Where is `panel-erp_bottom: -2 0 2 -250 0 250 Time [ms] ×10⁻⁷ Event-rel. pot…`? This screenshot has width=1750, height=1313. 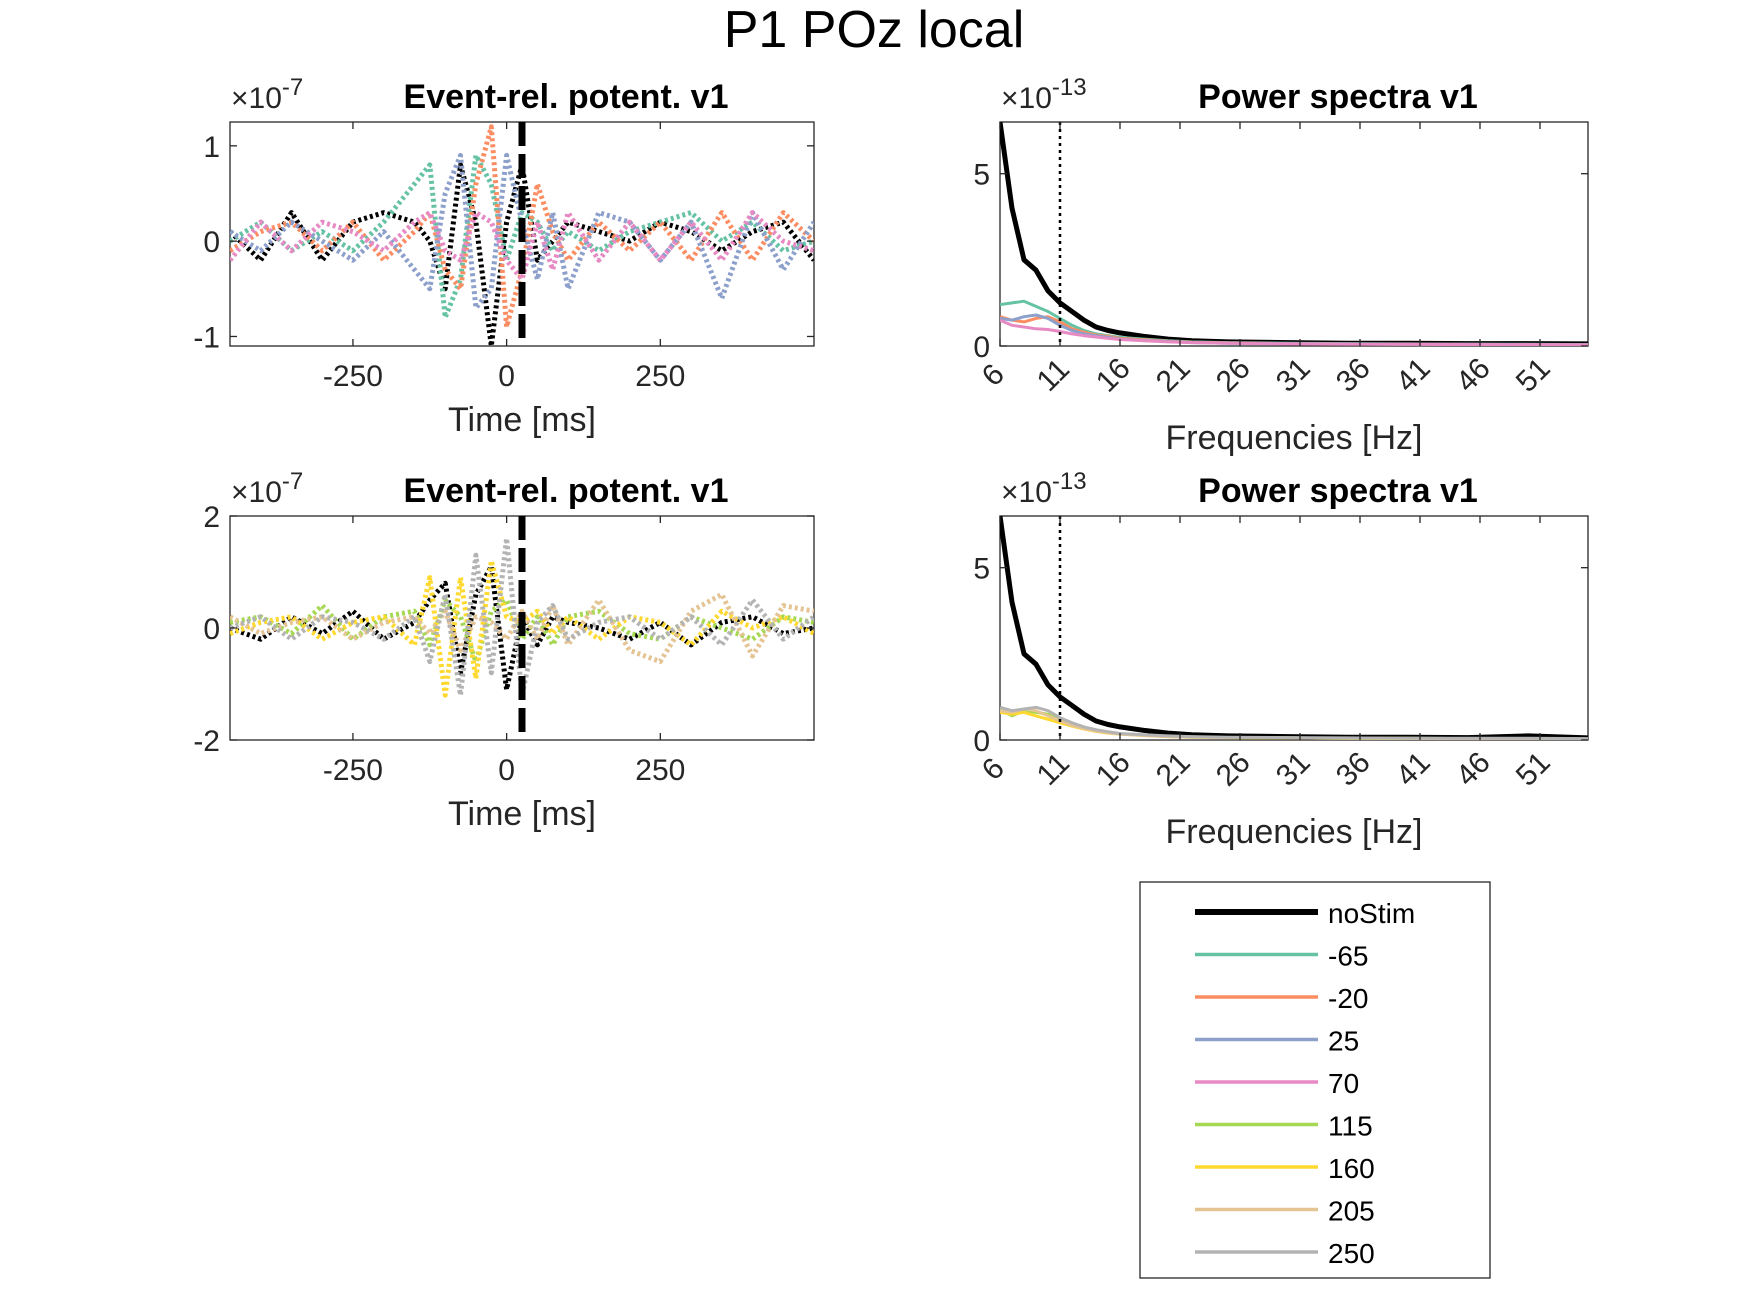
panel-erp_bottom: -2 0 2 -250 0 250 Time [ms] ×10⁻⁷ Event-rel. pot… is located at coordinates (504, 650).